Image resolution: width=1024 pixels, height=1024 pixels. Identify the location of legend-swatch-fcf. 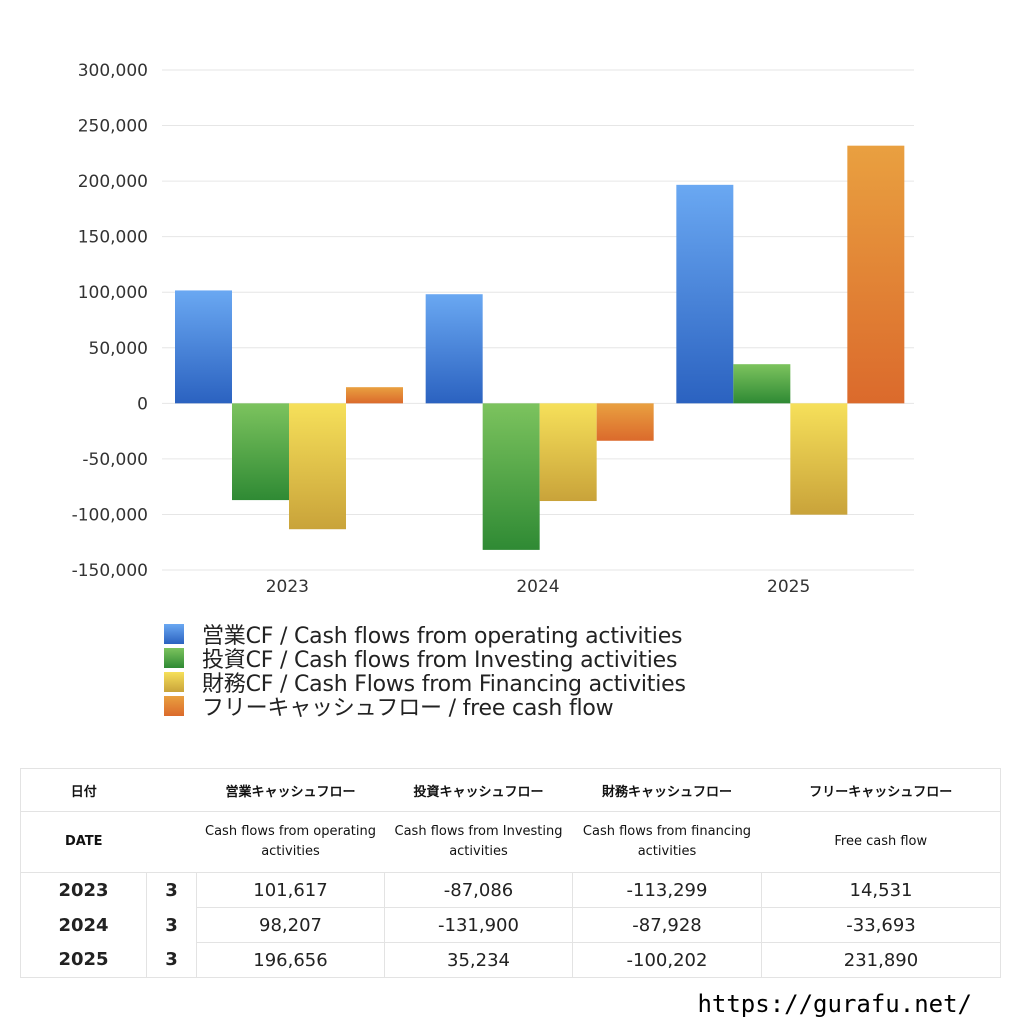
(174, 706).